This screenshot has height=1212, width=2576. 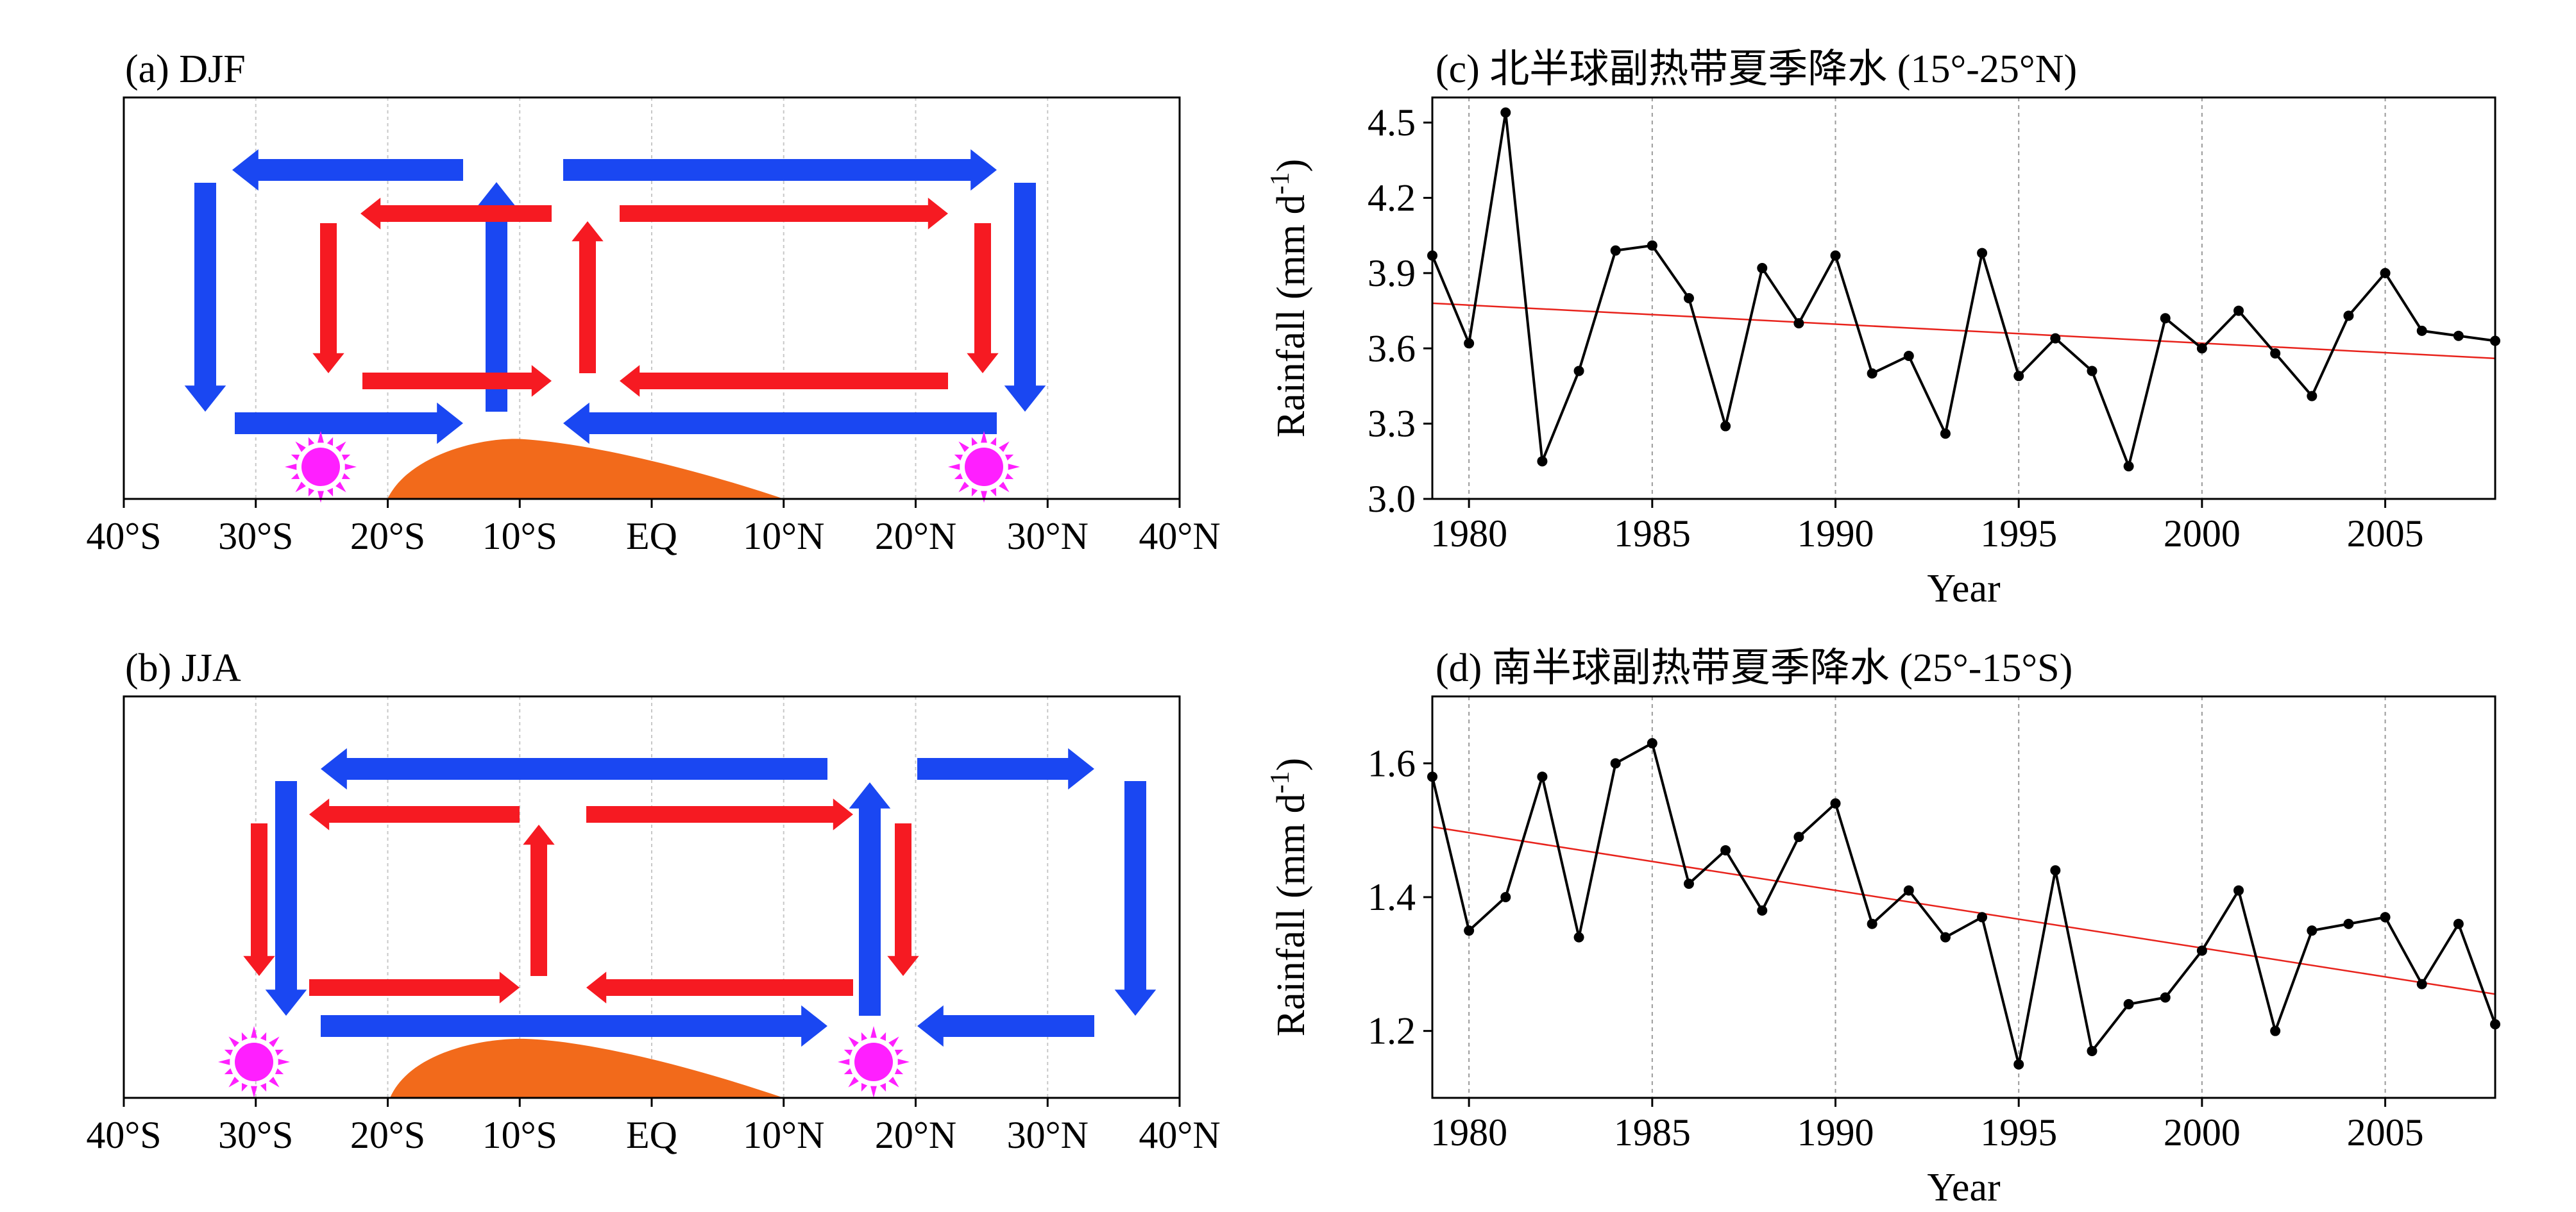 What do you see at coordinates (585, 469) in the screenshot?
I see `land-mass-a` at bounding box center [585, 469].